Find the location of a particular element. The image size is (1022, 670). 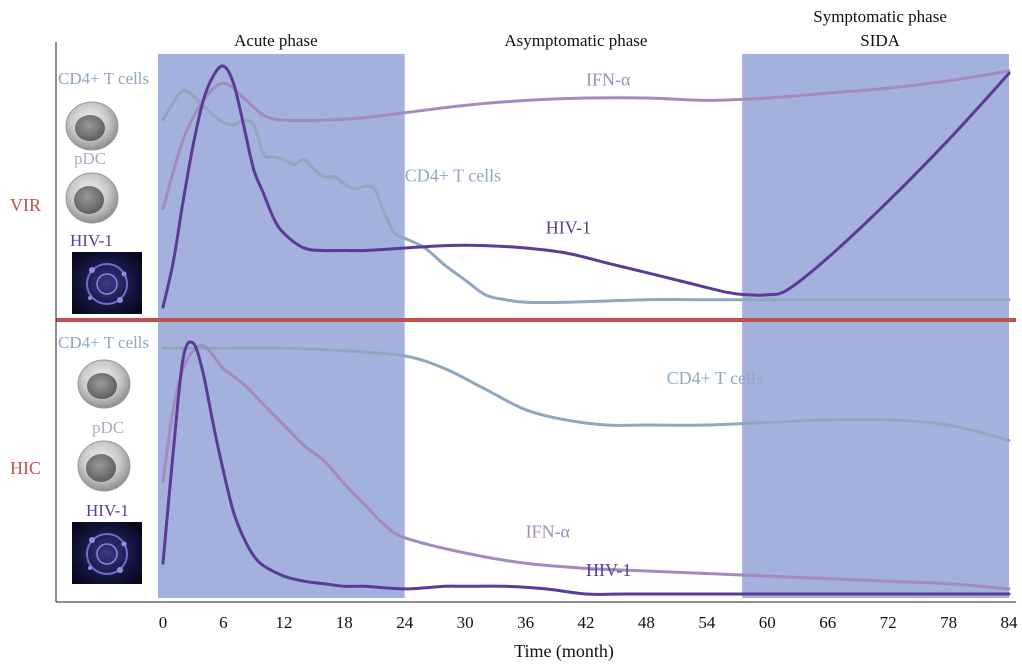

acute-phase-label: Acute phase is located at coordinates (276, 40).